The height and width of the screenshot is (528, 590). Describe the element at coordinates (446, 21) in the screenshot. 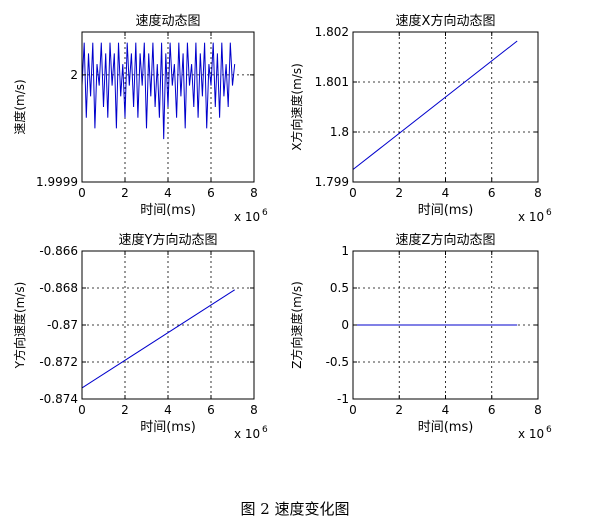

I see `chart-title: 速度X方向动态图` at that location.